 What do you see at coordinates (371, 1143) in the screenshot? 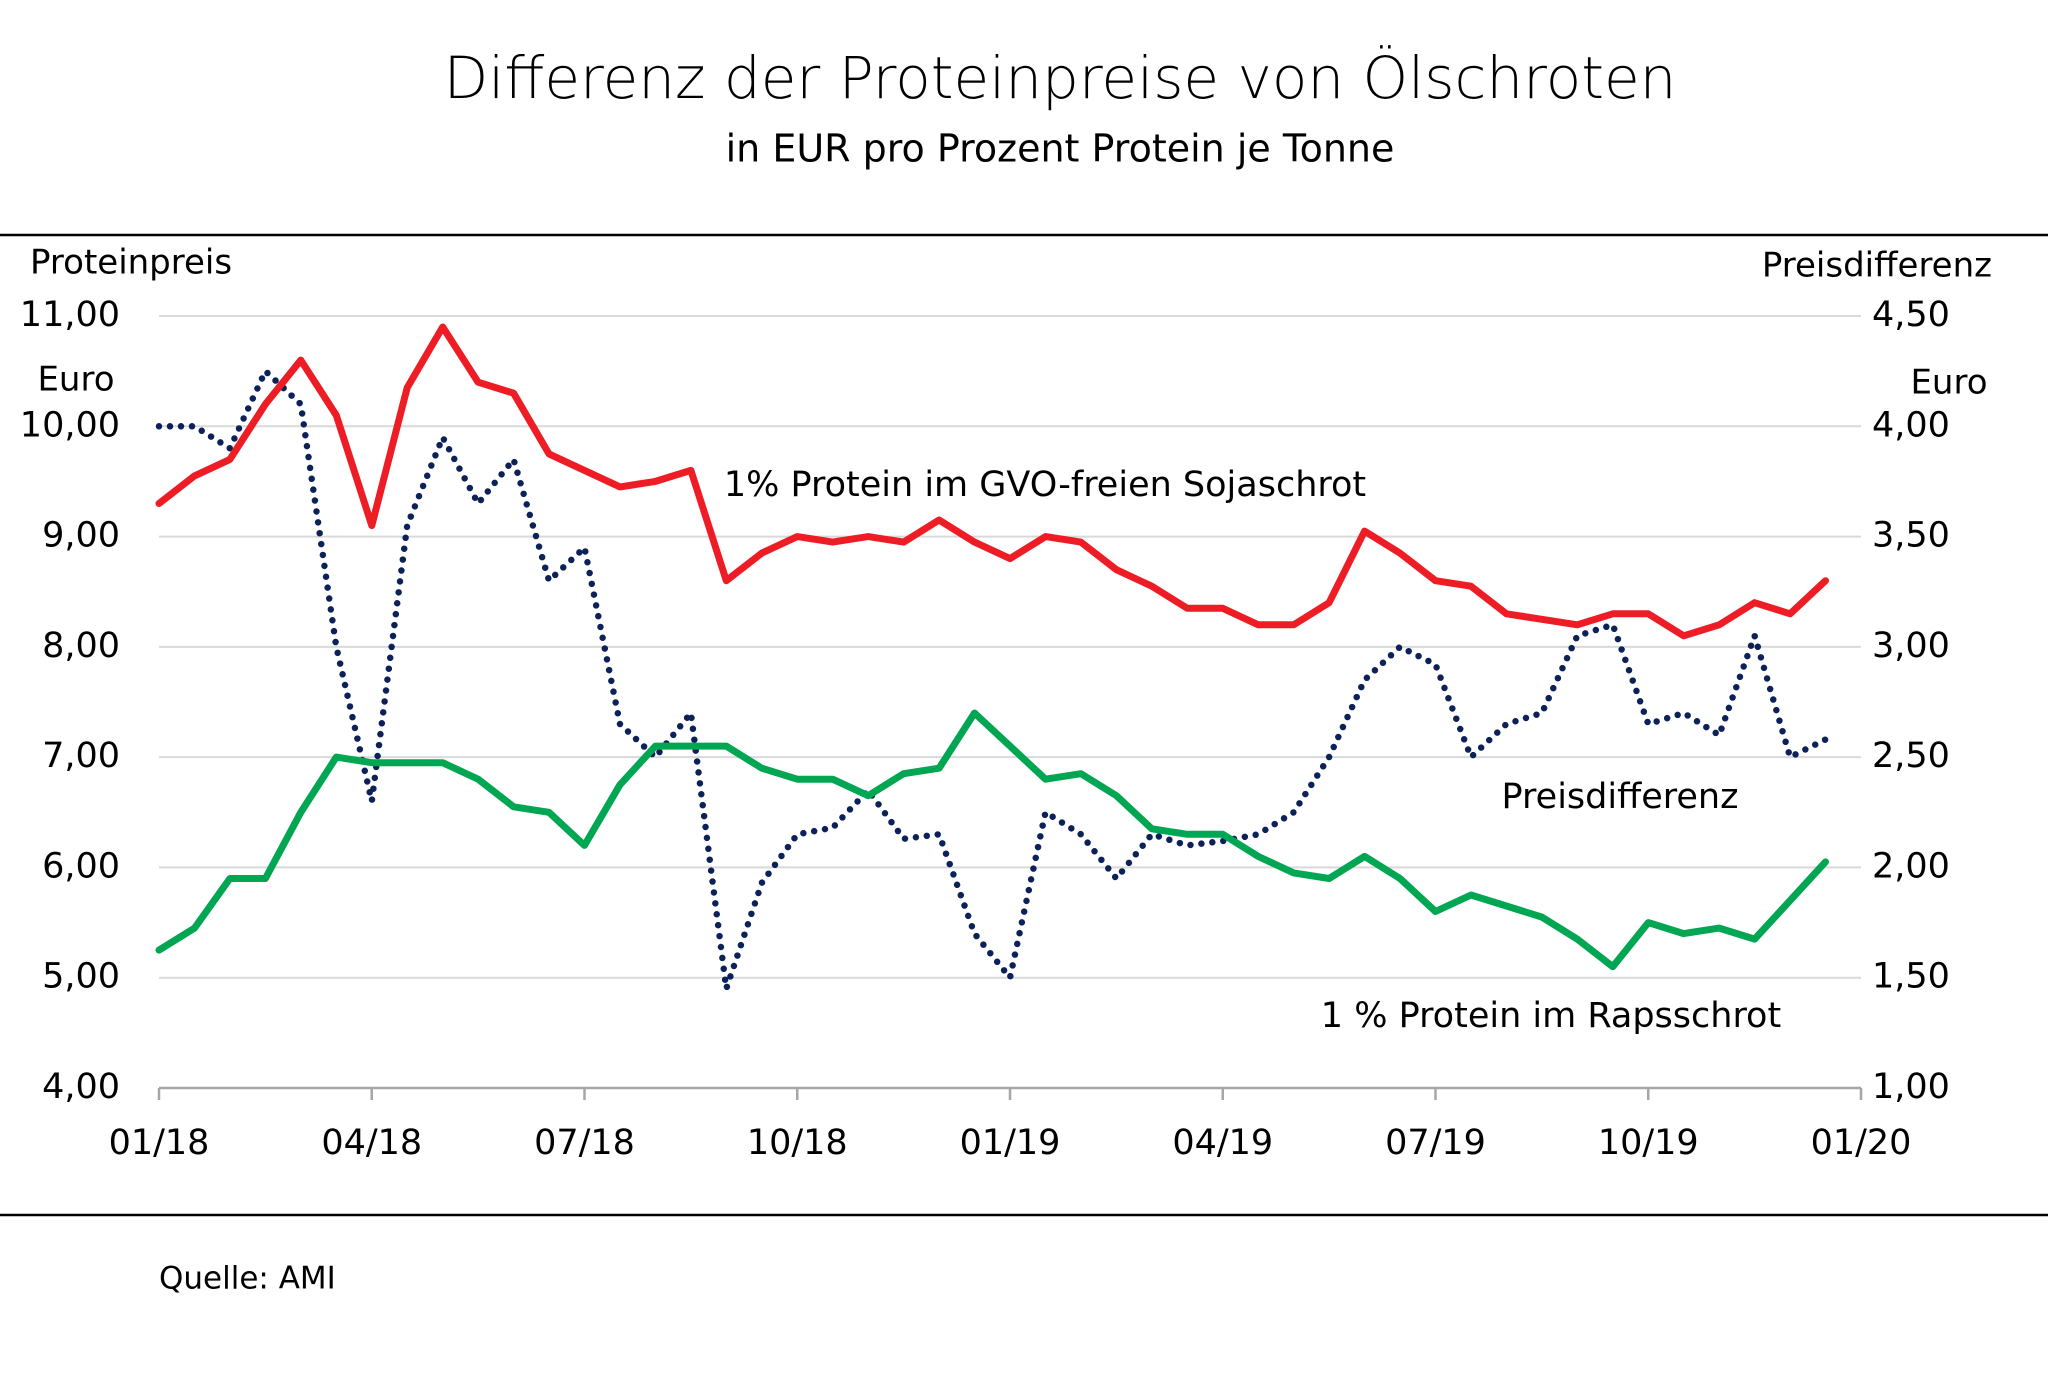
I see `x-tick-label: 04/18` at bounding box center [371, 1143].